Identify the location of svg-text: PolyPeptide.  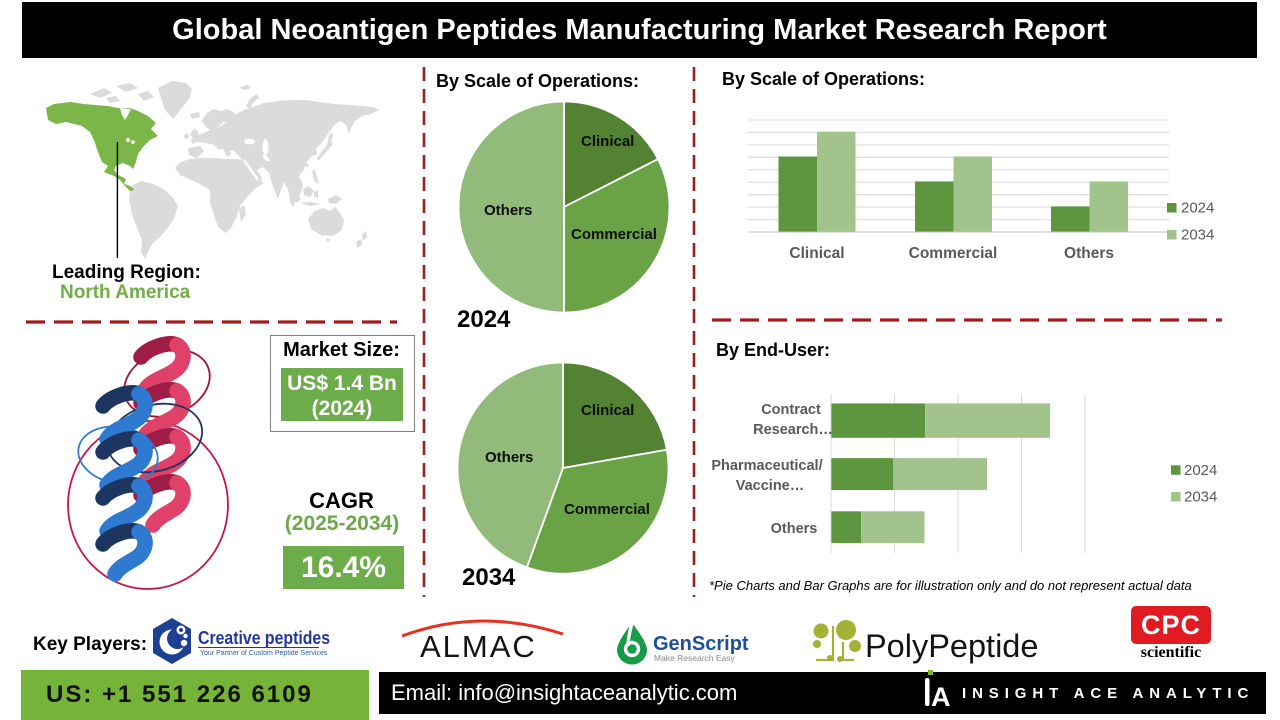
(951, 646).